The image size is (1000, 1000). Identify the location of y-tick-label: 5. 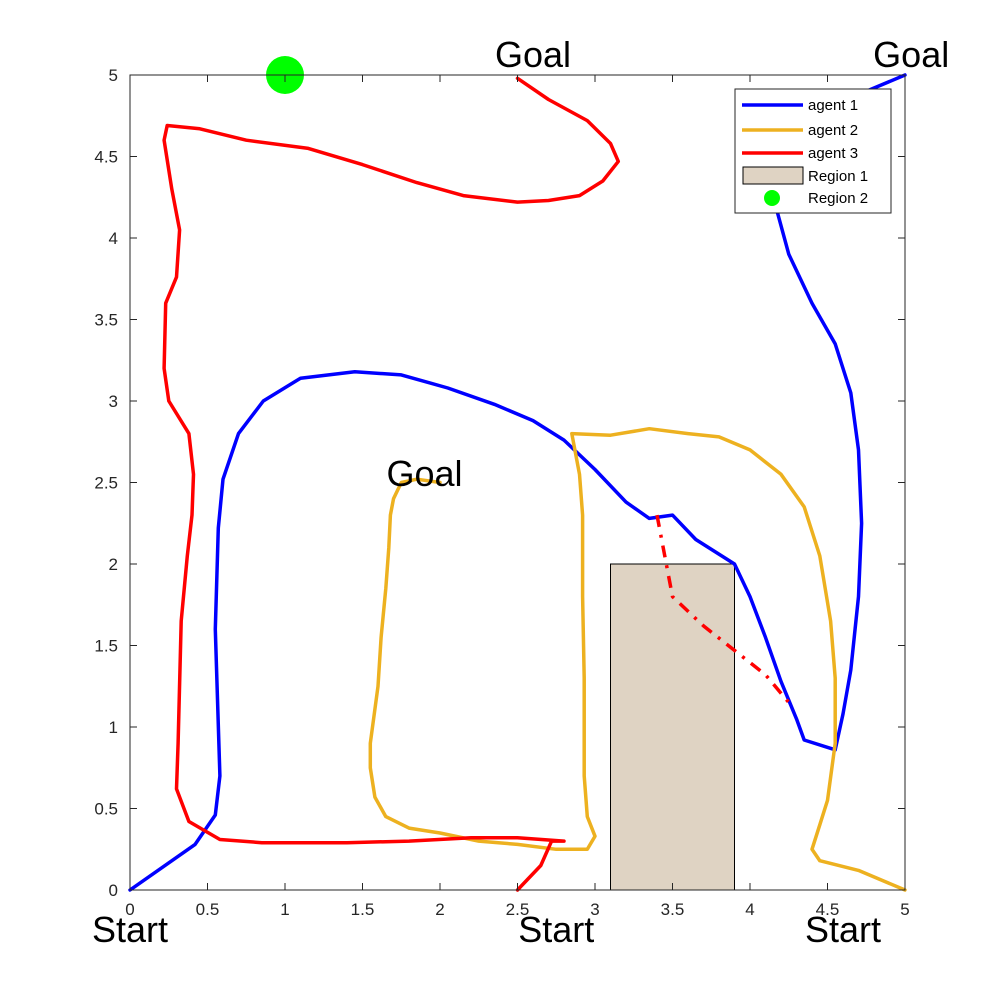
(113, 75).